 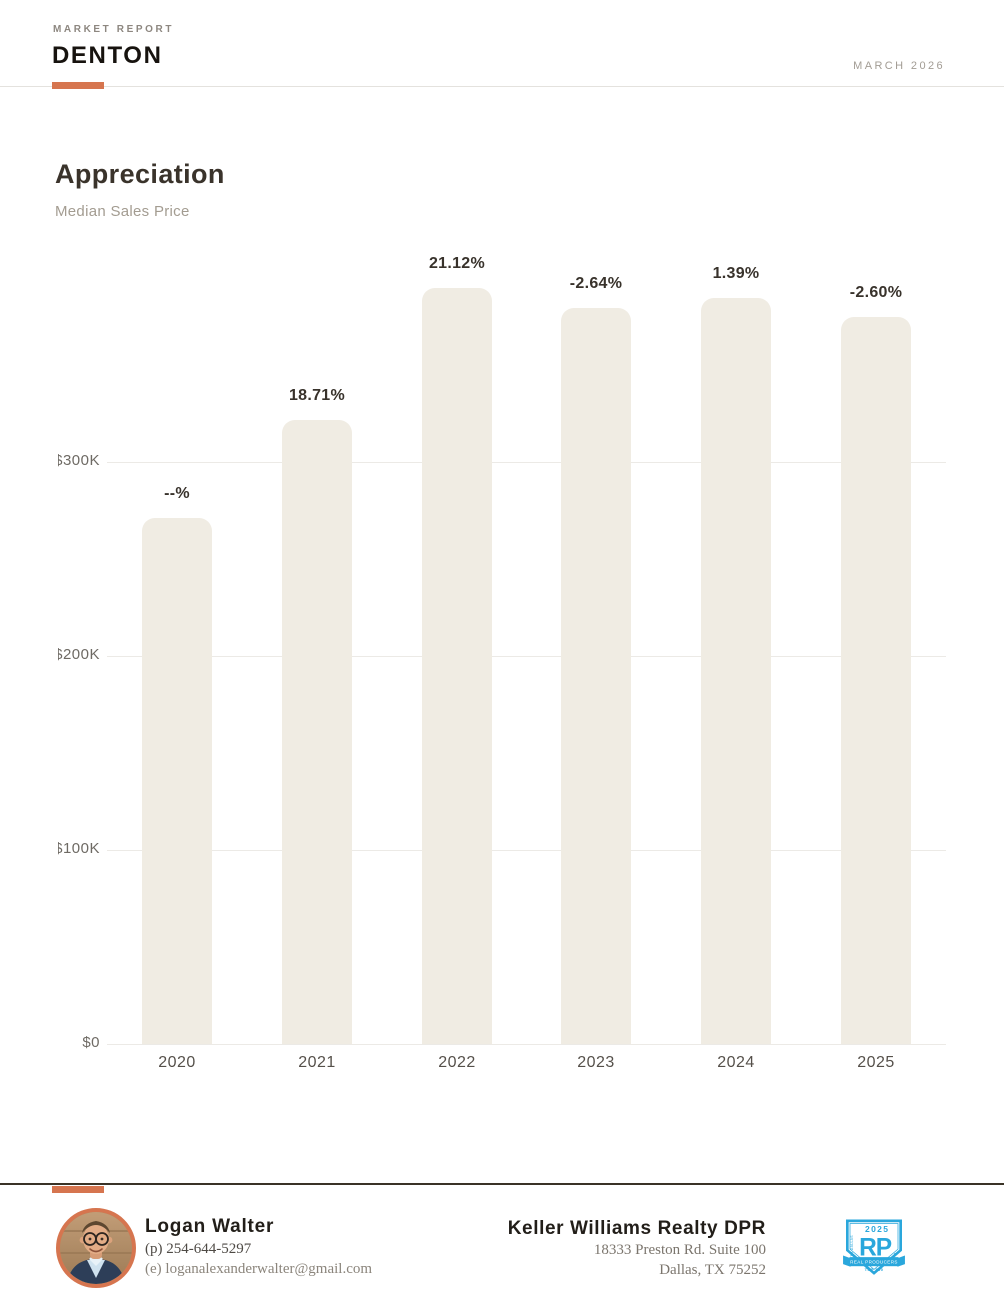 I want to click on y-axis-tick: $0, so click(x=79, y=1044).